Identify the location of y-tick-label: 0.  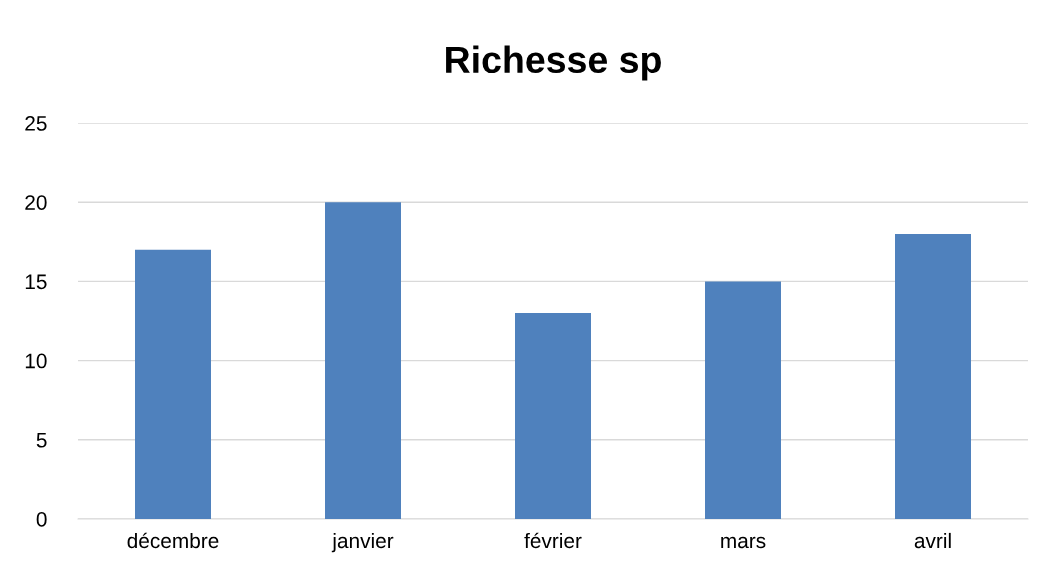
(41, 519).